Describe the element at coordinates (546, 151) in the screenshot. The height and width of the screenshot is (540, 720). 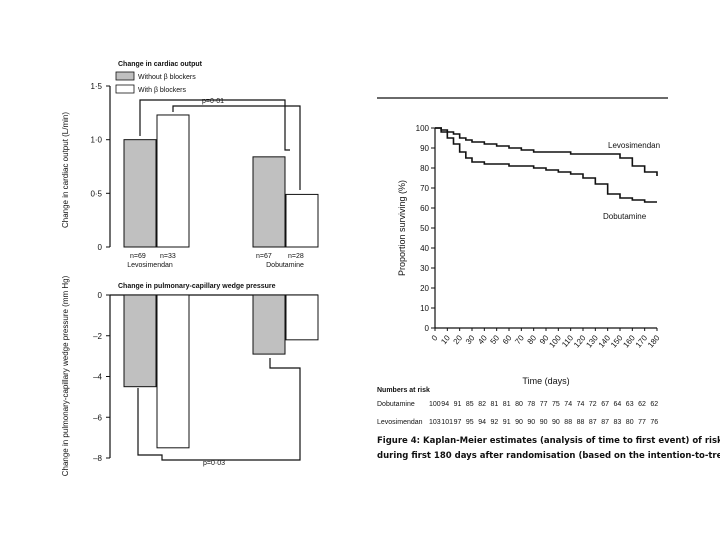
I see `km-line-levosimendan` at that location.